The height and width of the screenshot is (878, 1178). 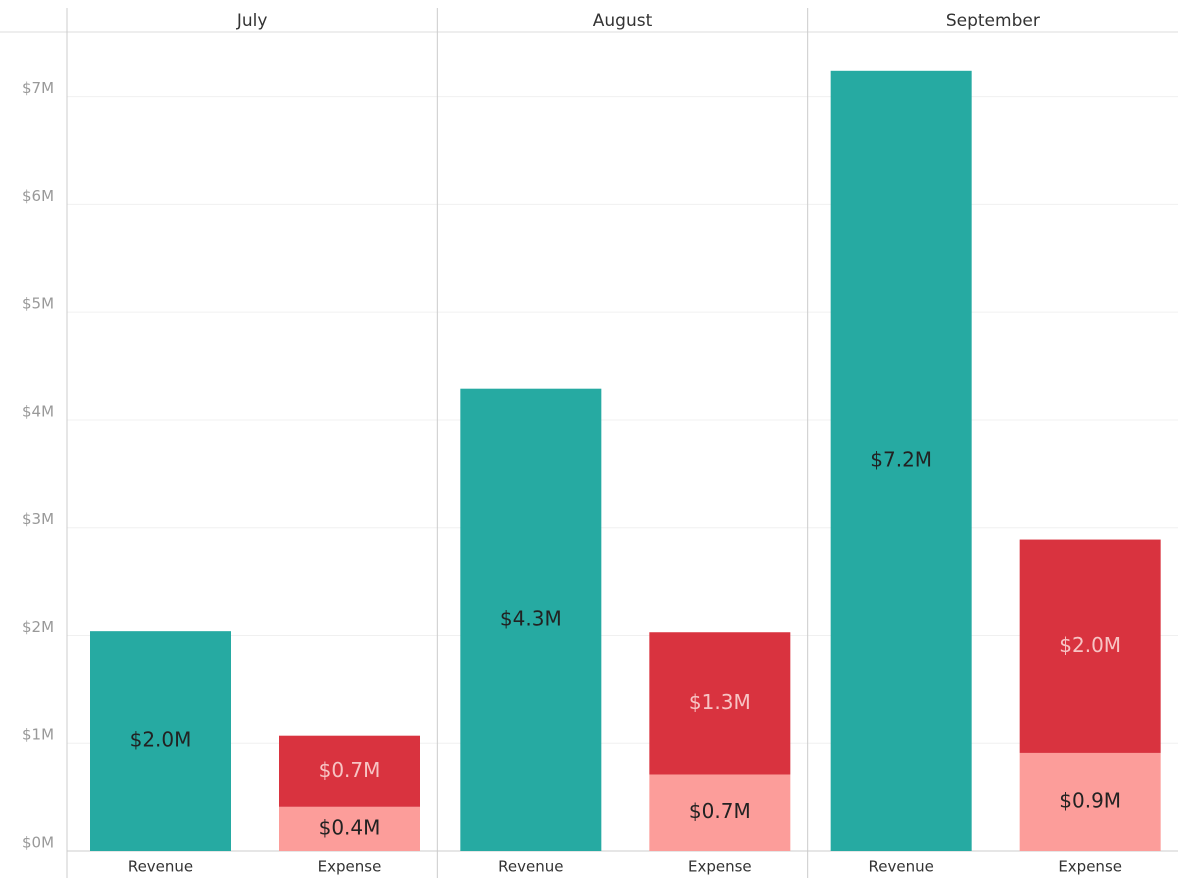 I want to click on y-tick-label: $4M, so click(x=38, y=411).